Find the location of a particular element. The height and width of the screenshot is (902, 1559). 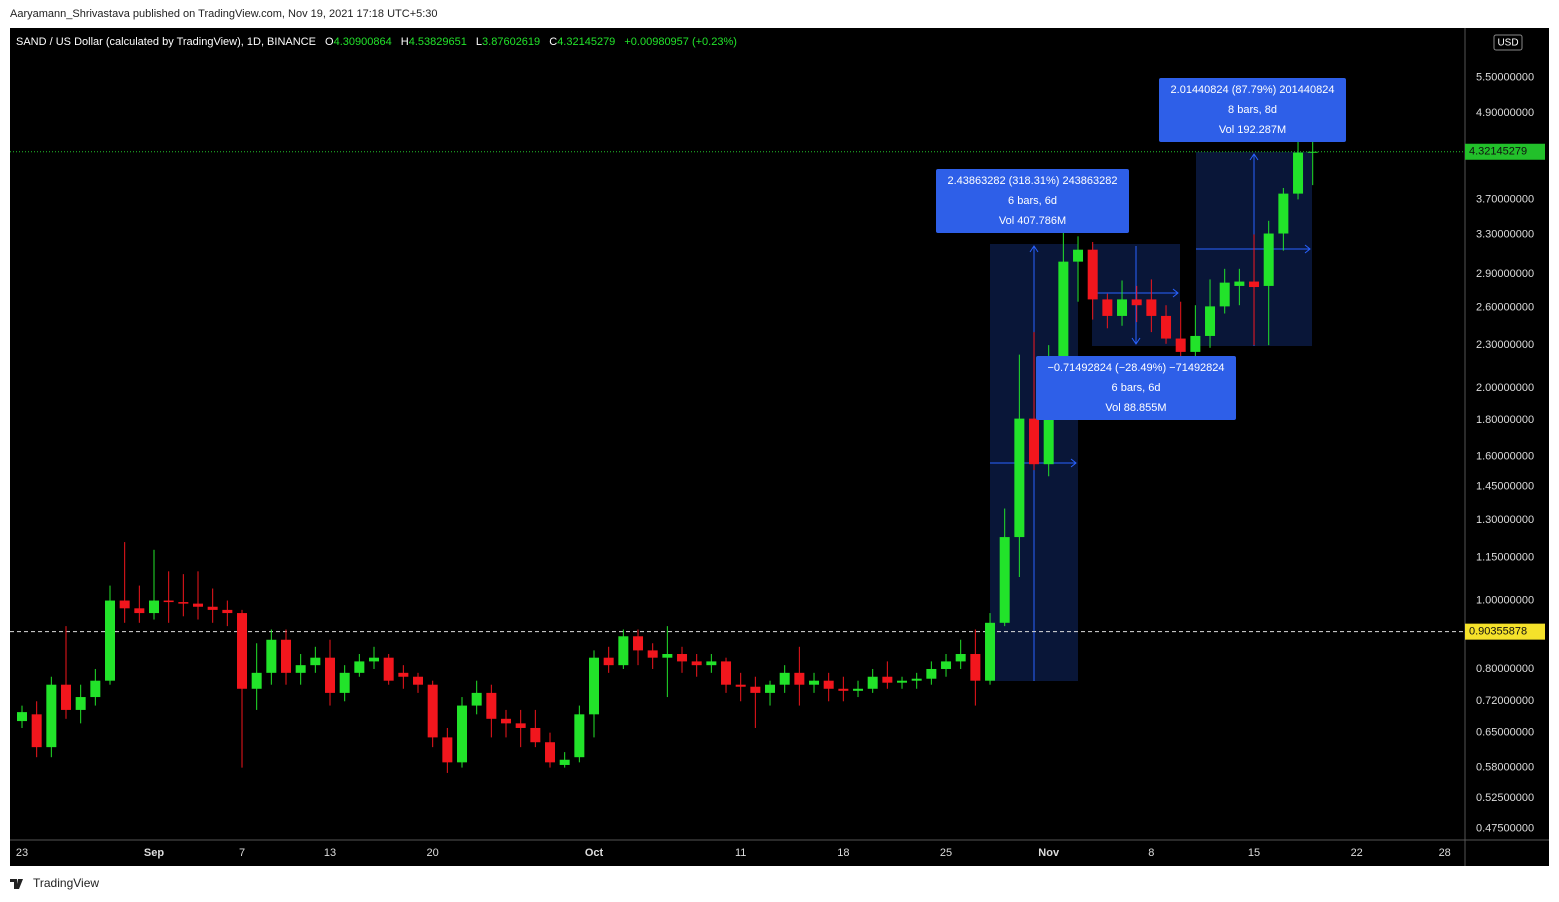

price-label: 4.32145279 is located at coordinates (1498, 152).